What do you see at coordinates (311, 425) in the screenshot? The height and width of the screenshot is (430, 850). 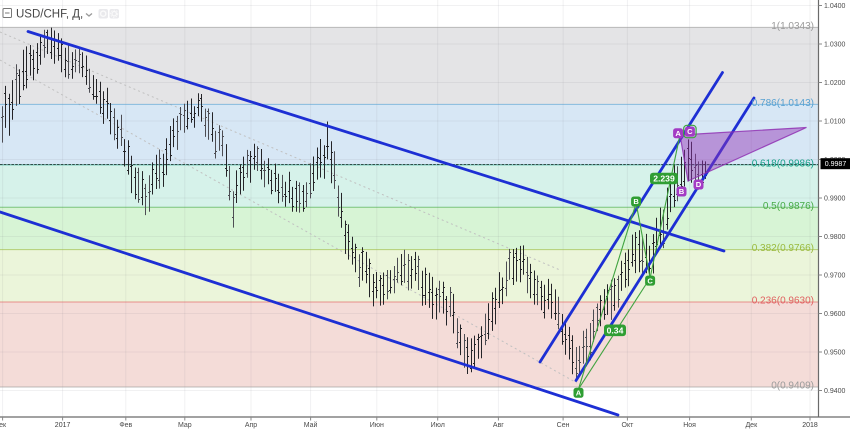 I see `svg-text: Май` at bounding box center [311, 425].